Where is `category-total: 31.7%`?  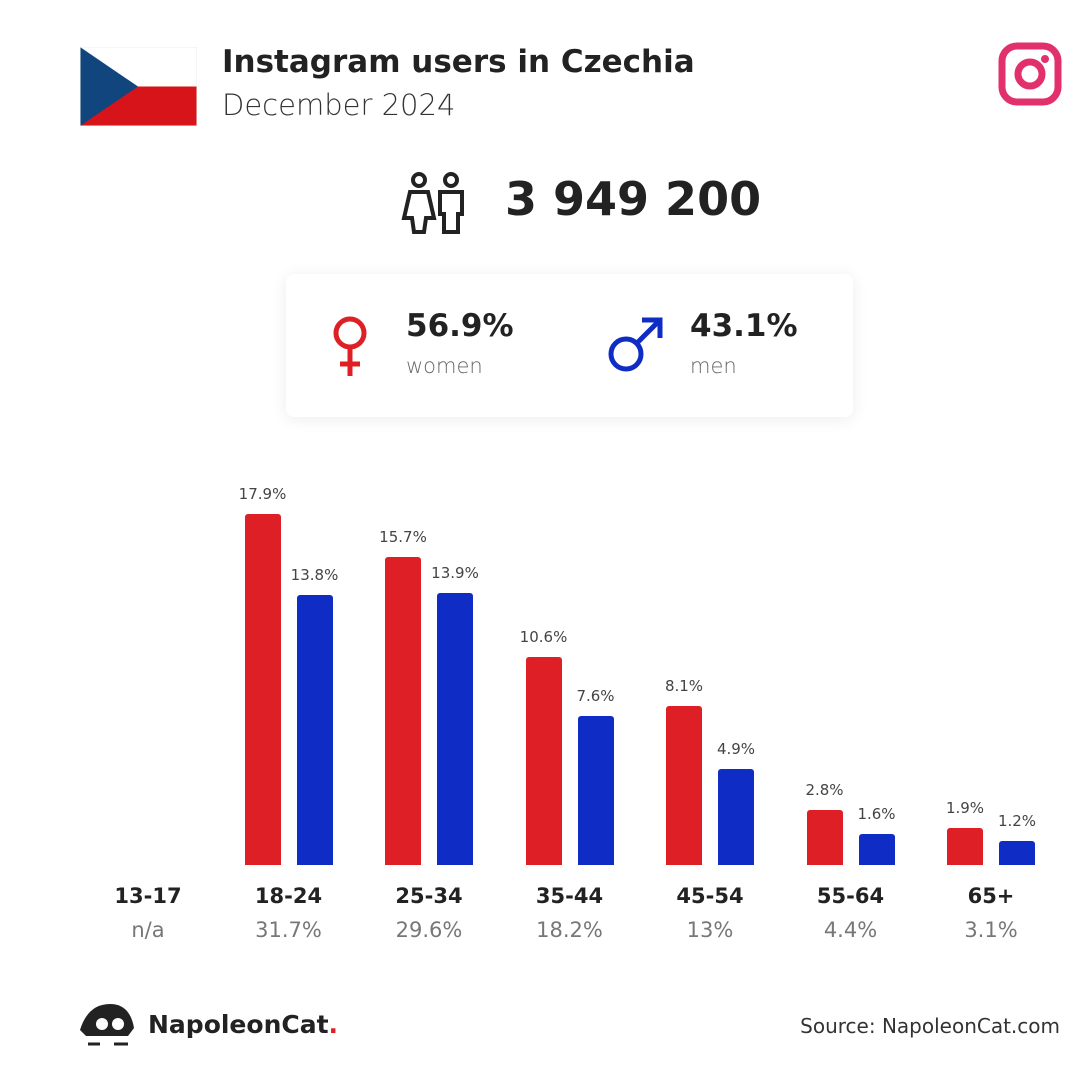 category-total: 31.7% is located at coordinates (288, 930).